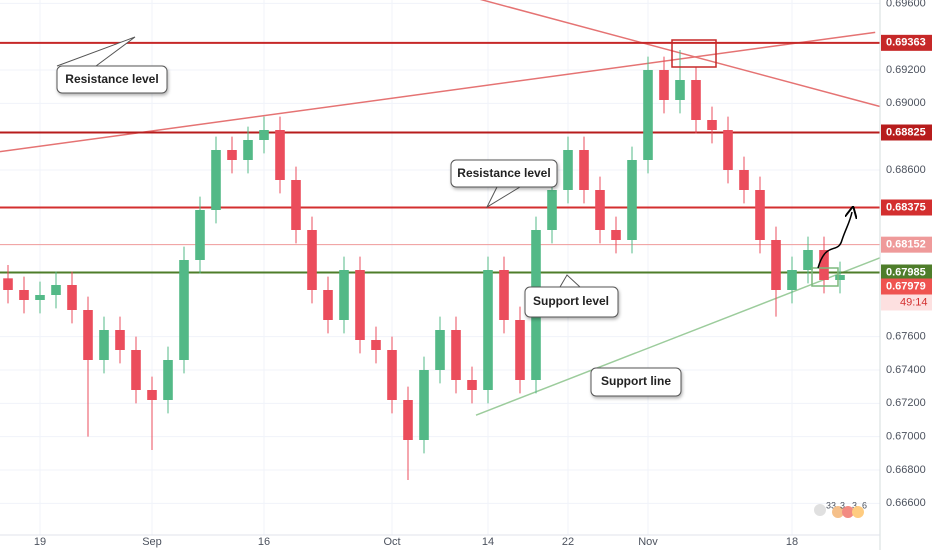 Image resolution: width=932 pixels, height=550 pixels. What do you see at coordinates (906, 403) in the screenshot?
I see `y-tick-label: 0.67200` at bounding box center [906, 403].